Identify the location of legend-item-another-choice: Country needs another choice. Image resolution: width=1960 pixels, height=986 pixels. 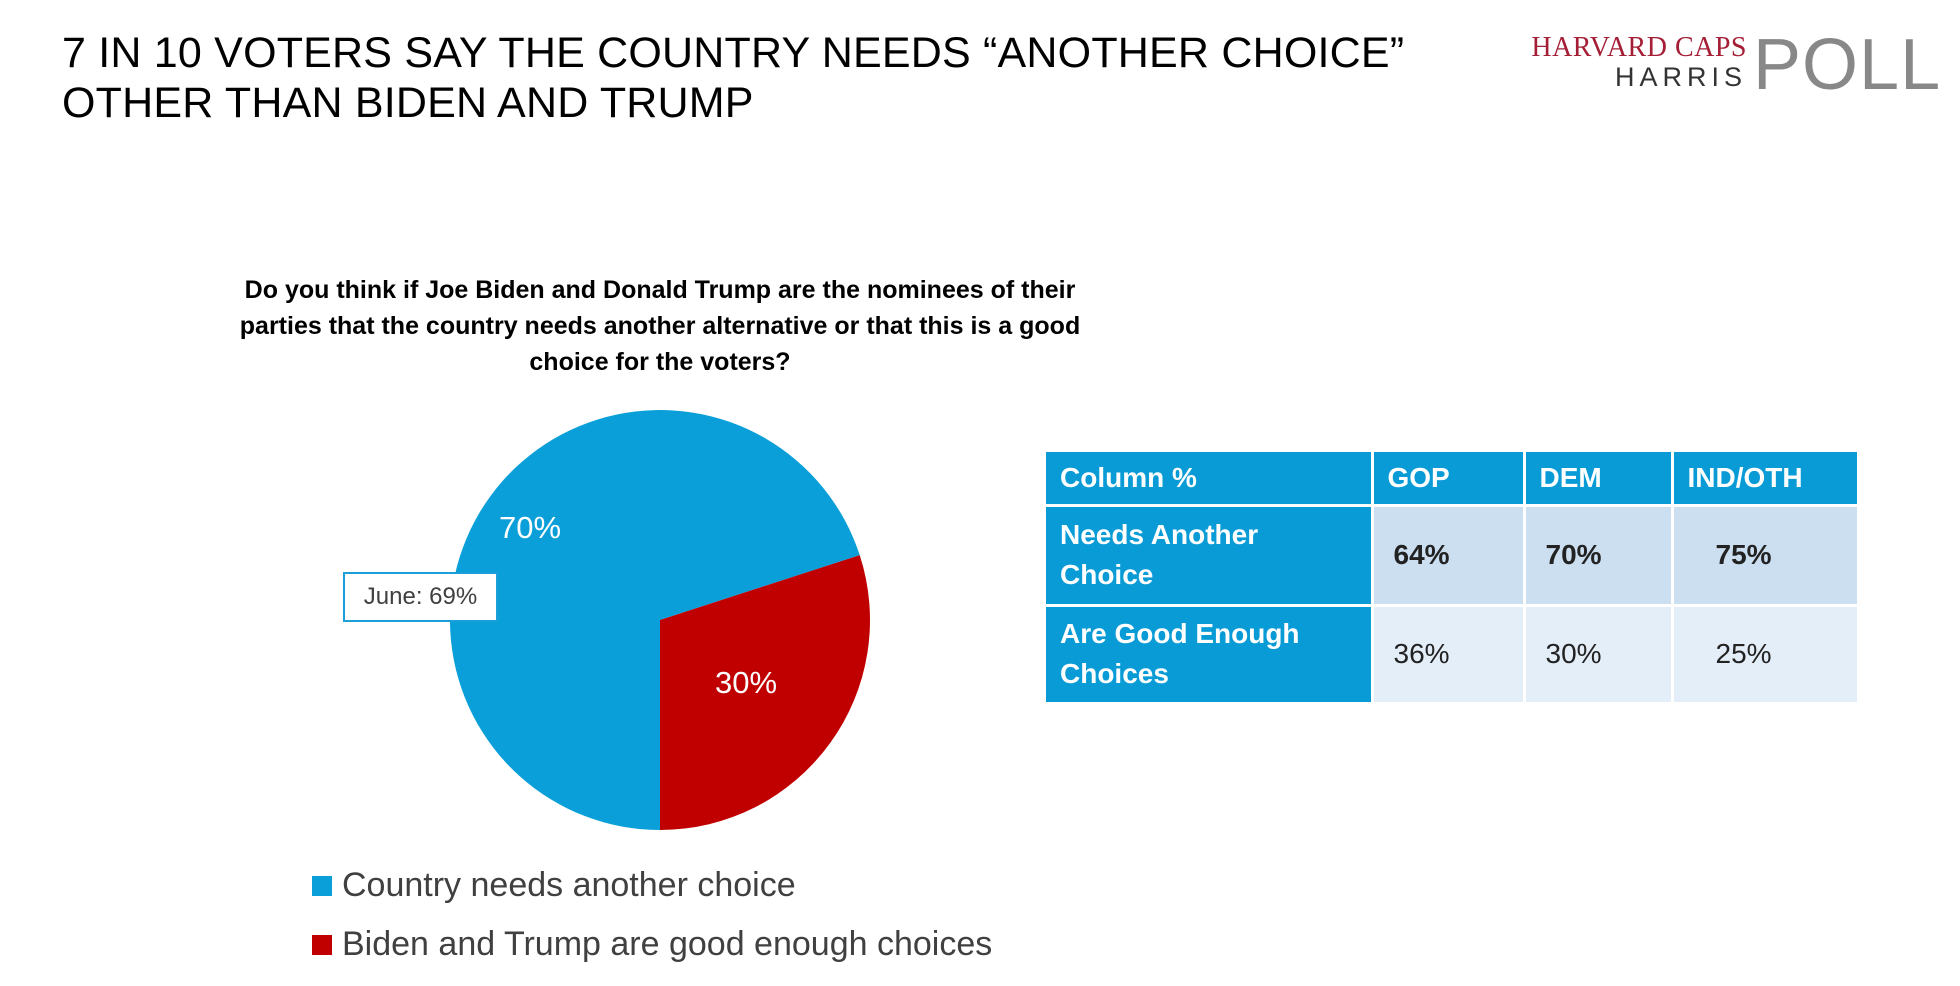
(652, 885).